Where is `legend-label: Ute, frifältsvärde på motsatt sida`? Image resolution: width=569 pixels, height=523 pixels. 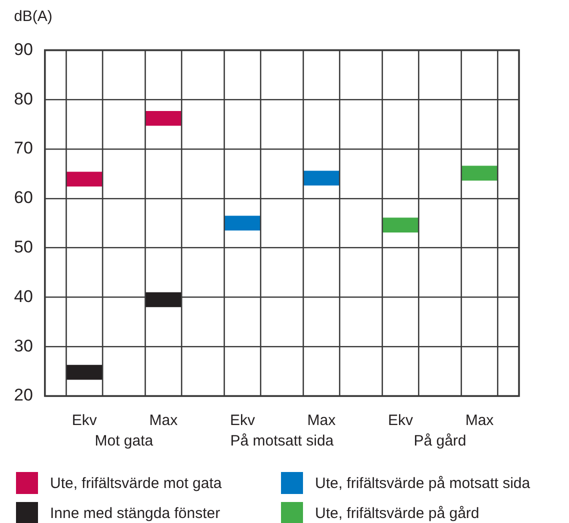
legend-label: Ute, frifältsvärde på motsatt sida is located at coordinates (422, 483).